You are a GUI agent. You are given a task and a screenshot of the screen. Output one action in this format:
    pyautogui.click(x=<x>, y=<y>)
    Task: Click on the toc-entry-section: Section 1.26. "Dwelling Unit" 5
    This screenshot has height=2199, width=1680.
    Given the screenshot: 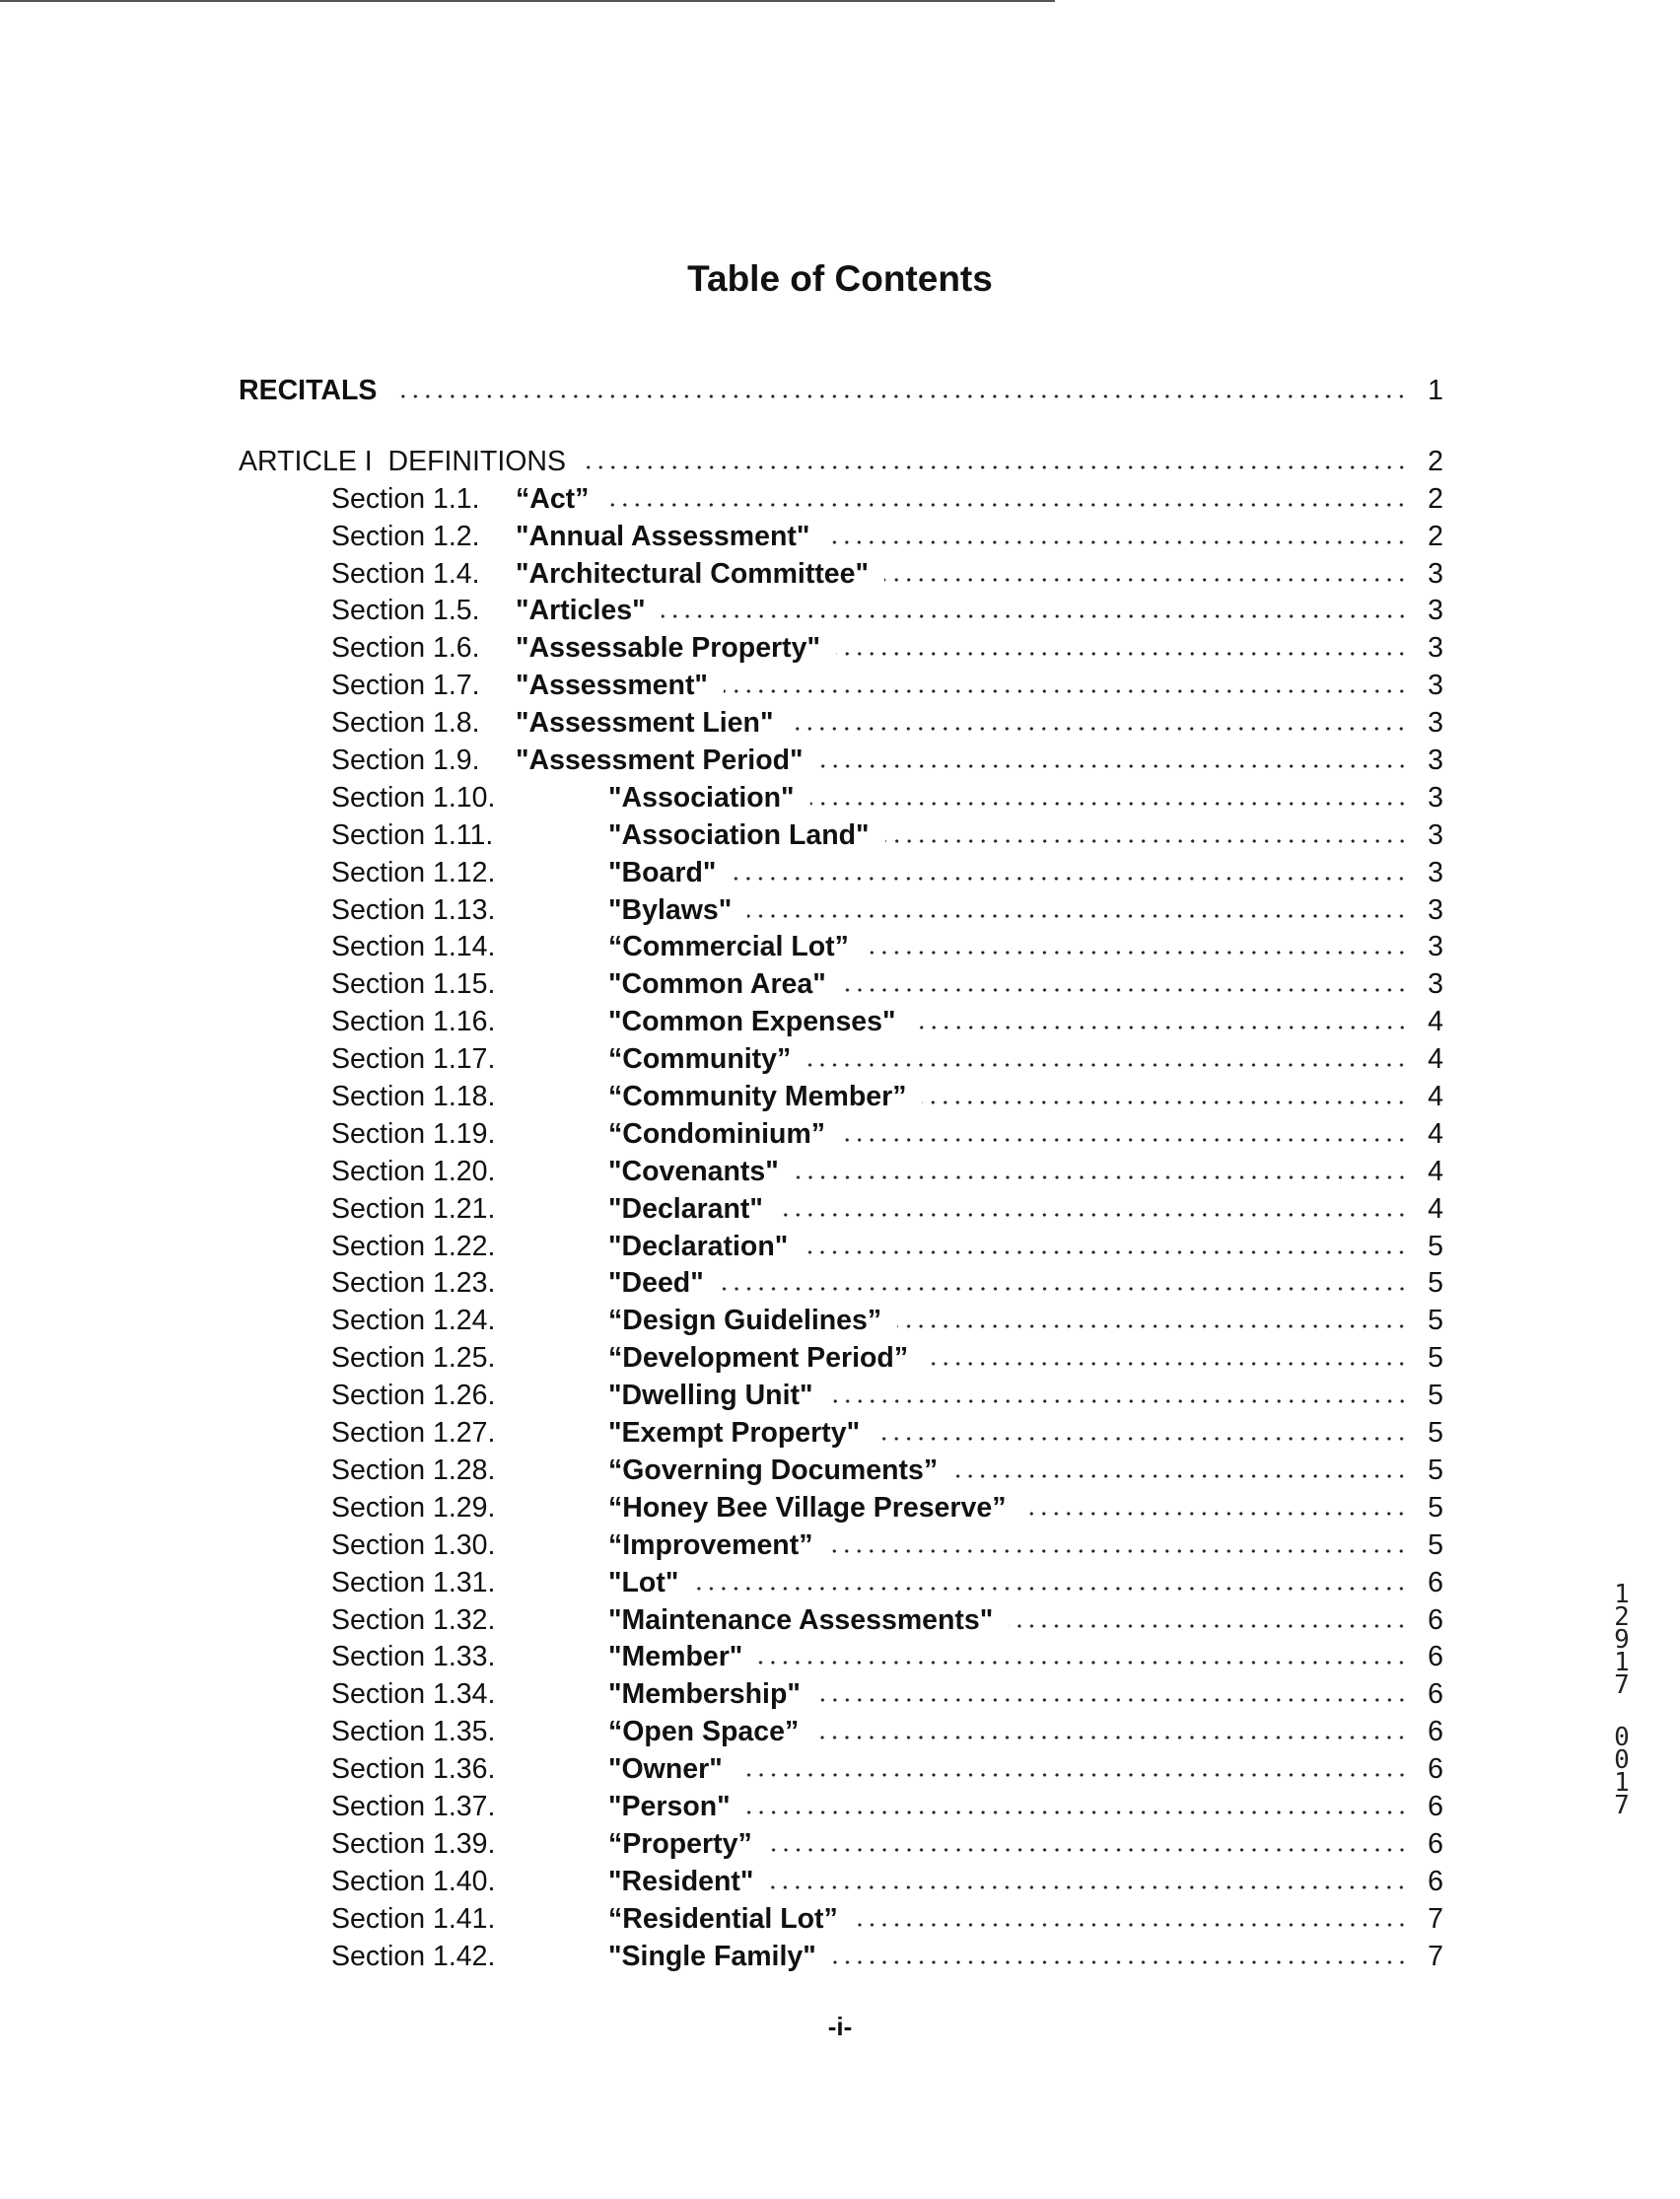 What is the action you would take?
    pyautogui.click(x=841, y=1398)
    